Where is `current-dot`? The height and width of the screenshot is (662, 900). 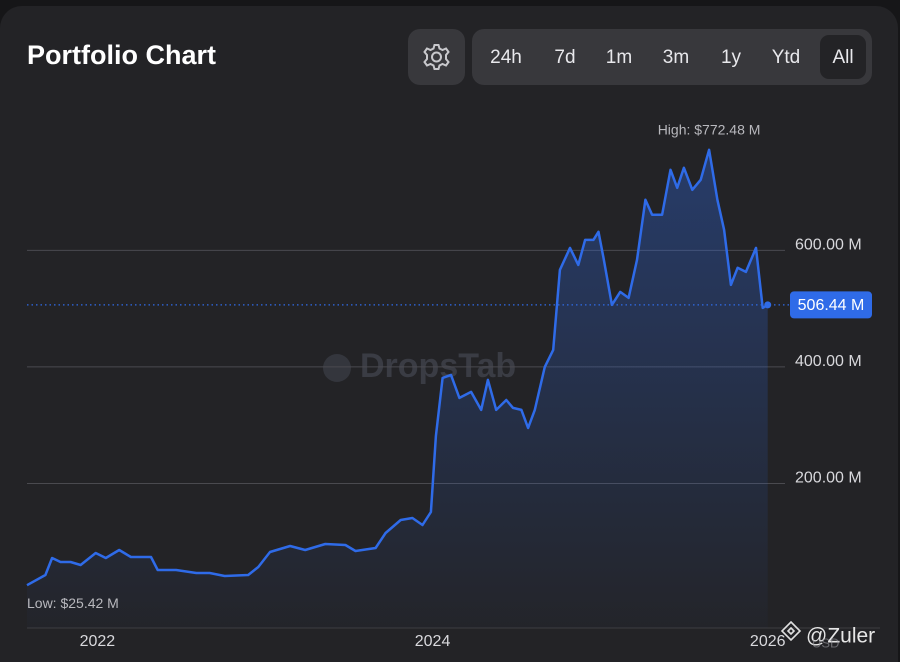 current-dot is located at coordinates (768, 305).